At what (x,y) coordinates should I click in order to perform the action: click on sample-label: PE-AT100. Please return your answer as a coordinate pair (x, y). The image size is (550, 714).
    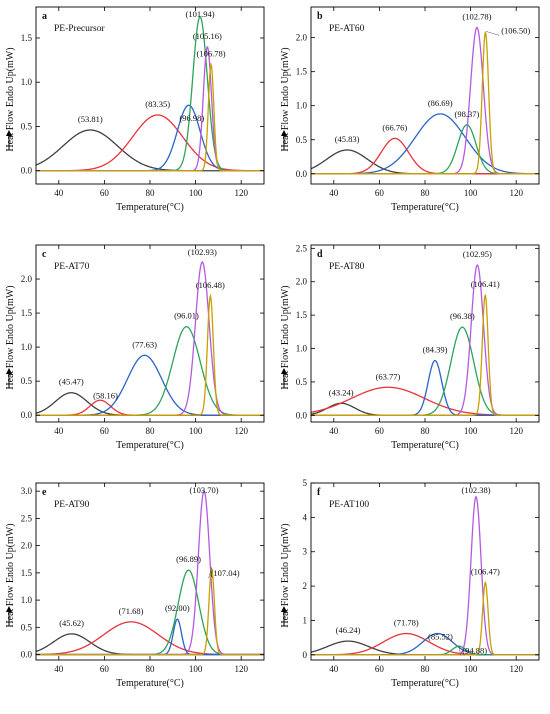
    Looking at the image, I should click on (349, 505).